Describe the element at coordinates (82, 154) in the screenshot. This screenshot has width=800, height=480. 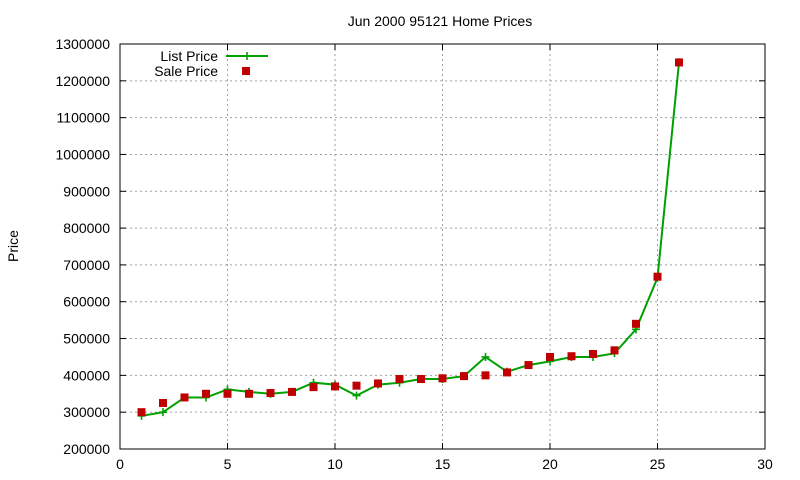
I see `y-tick-label: 1000000` at that location.